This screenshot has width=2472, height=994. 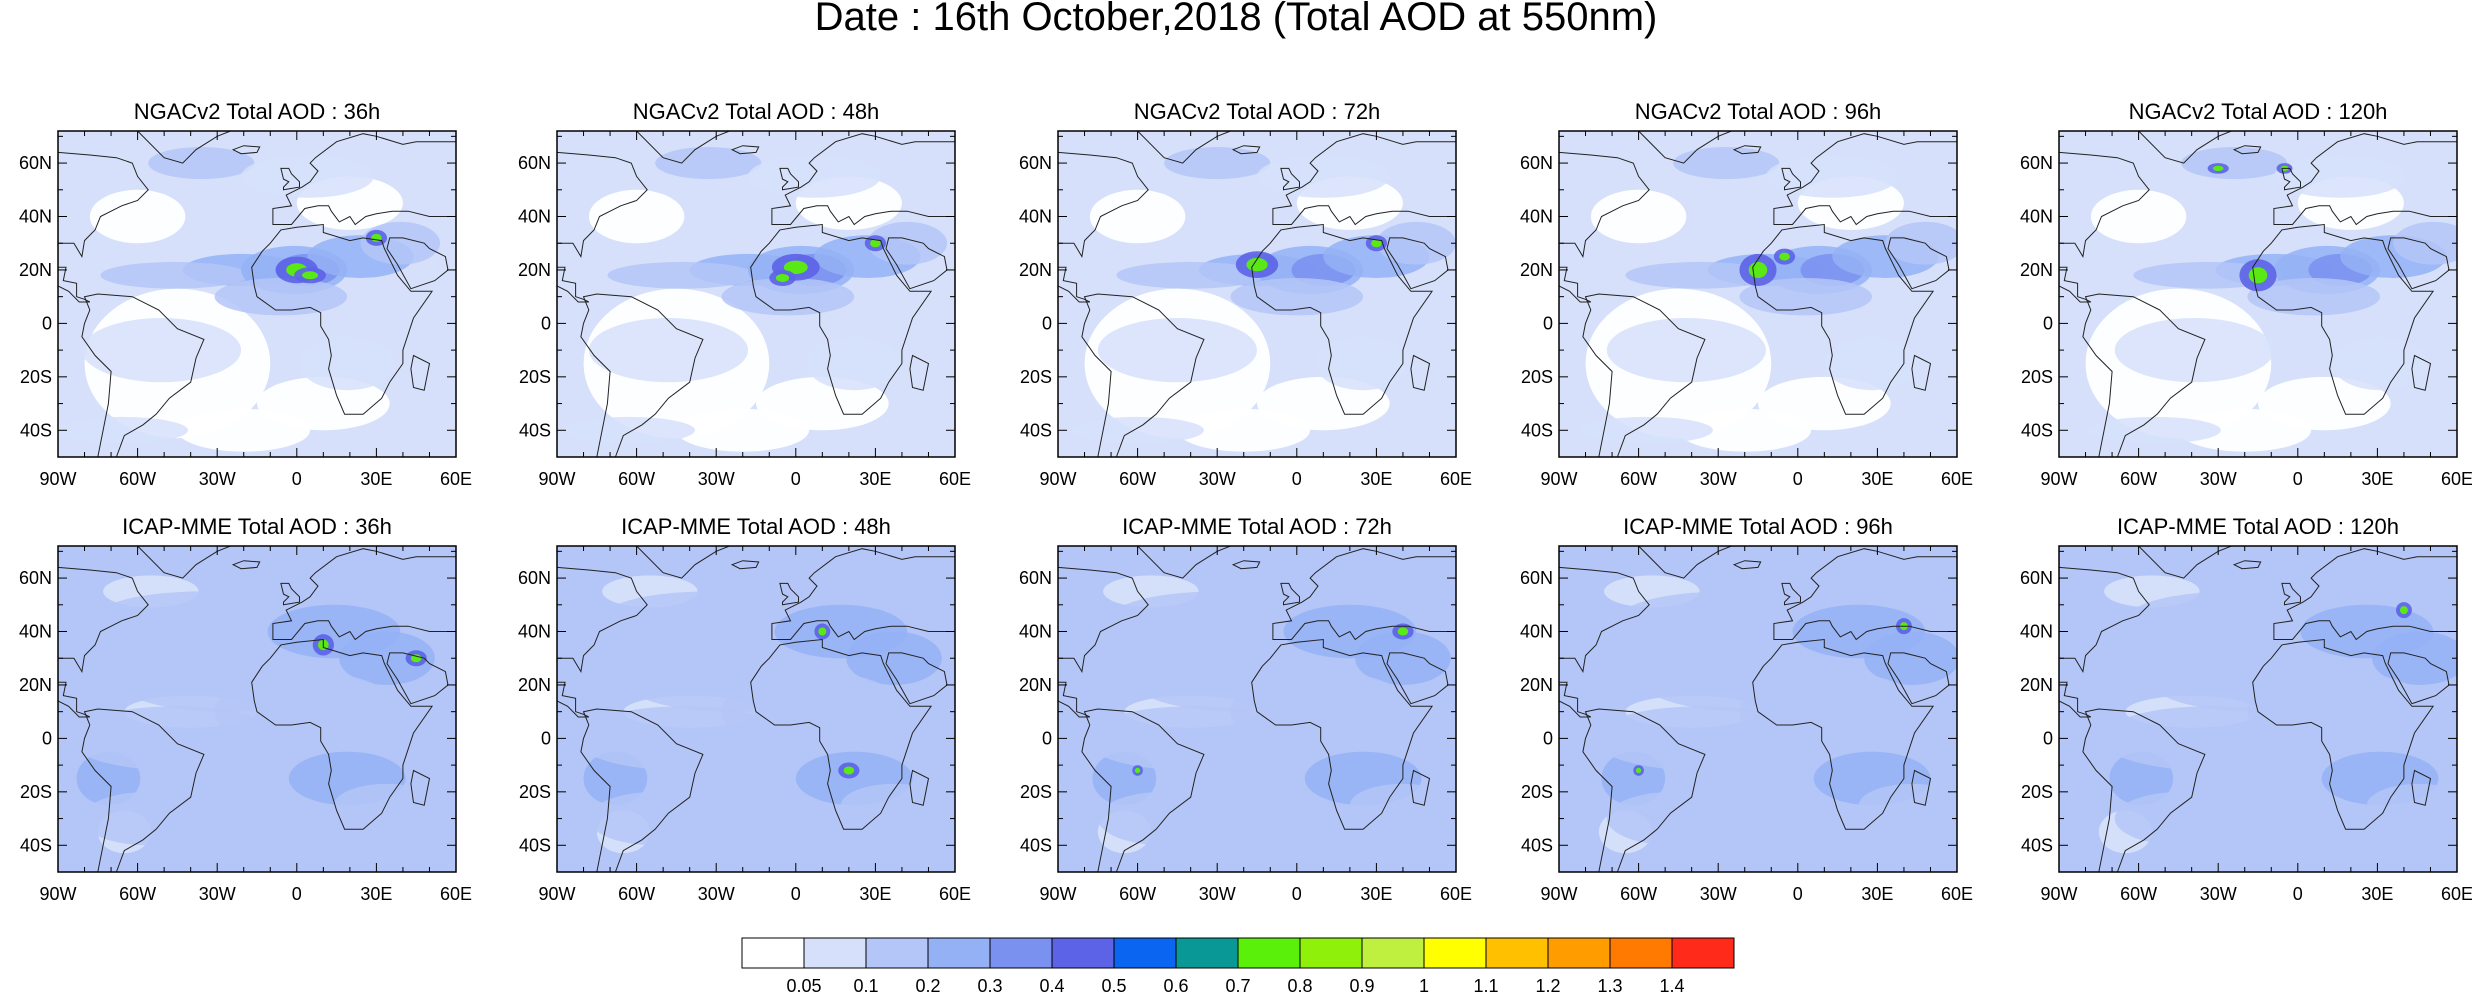 I want to click on colorbar-label: 1, so click(x=1424, y=985).